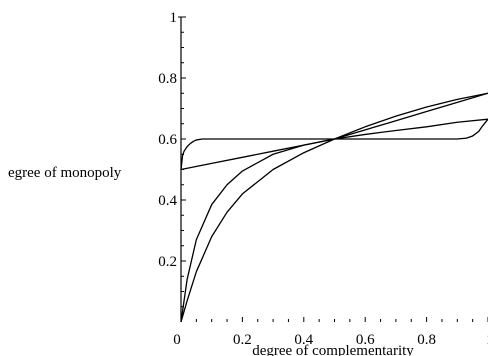 This screenshot has width=488, height=356. I want to click on y-tick-label: 0.2, so click(167, 262).